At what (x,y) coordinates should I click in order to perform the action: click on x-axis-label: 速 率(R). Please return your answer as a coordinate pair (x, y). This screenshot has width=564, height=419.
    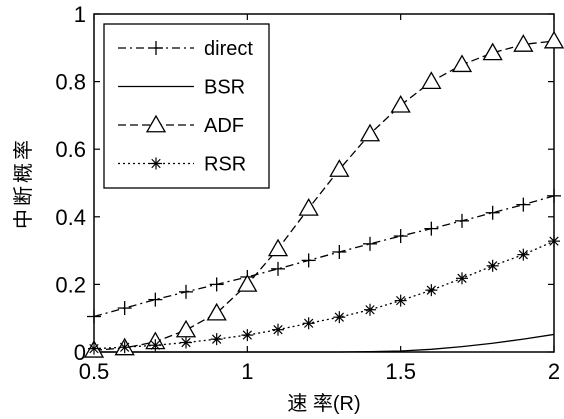
    Looking at the image, I should click on (323, 403).